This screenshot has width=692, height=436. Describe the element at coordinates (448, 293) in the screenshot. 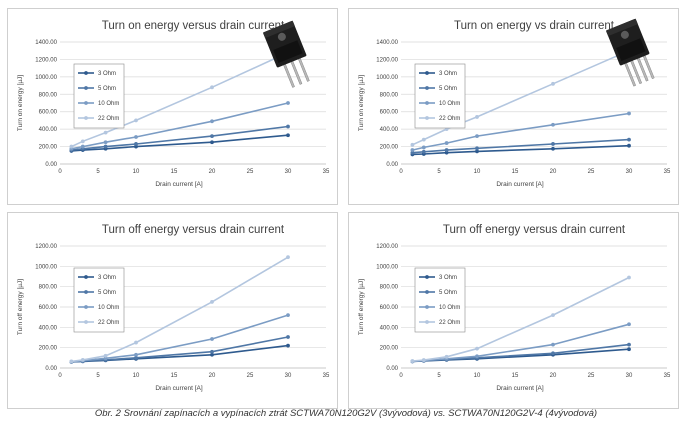

I see `legend-label: 5 Ohm` at that location.